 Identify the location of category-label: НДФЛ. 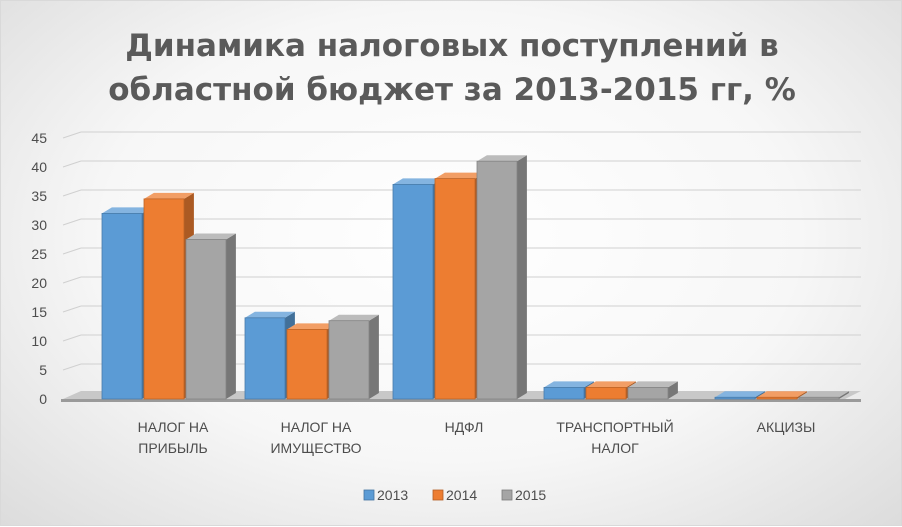
(464, 427).